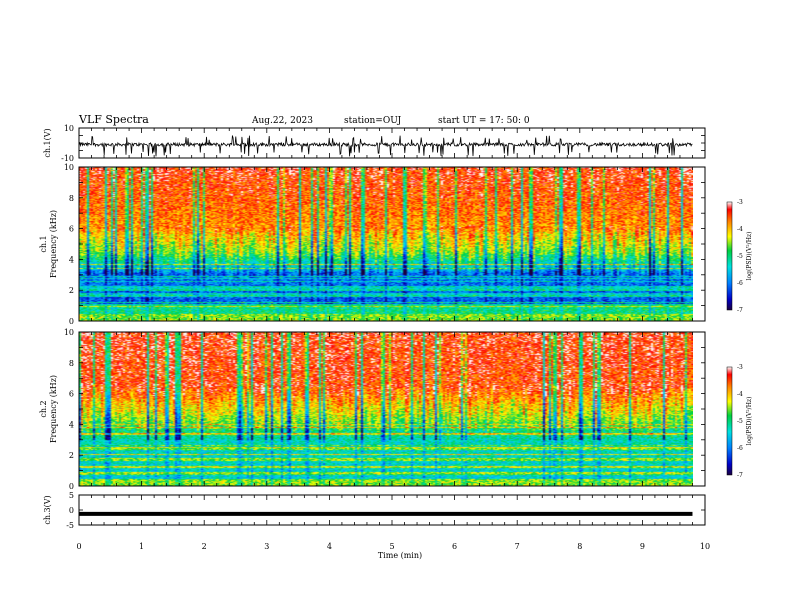 This screenshot has height=612, width=792. Describe the element at coordinates (71, 198) in the screenshot. I see `ch1-ytick-8: 8` at that location.